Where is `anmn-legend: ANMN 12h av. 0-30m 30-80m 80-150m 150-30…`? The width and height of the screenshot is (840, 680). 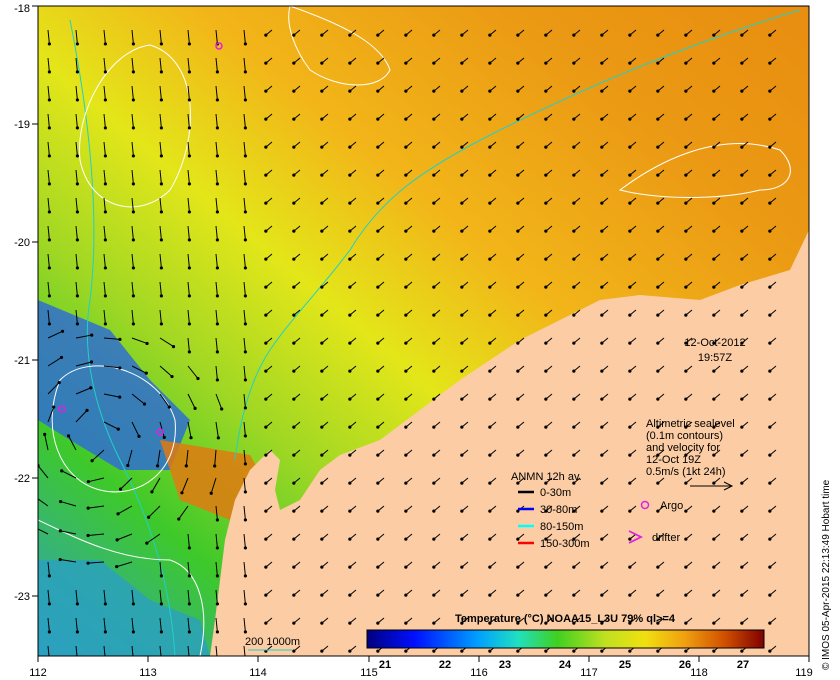
anmn-legend: ANMN 12h av. 0-30m 30-80m 80-150m 150-30… is located at coordinates (597, 510).